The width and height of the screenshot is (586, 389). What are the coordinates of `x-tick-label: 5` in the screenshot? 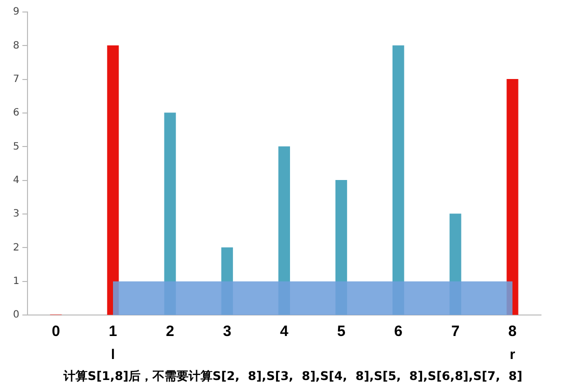 It's located at (341, 331).